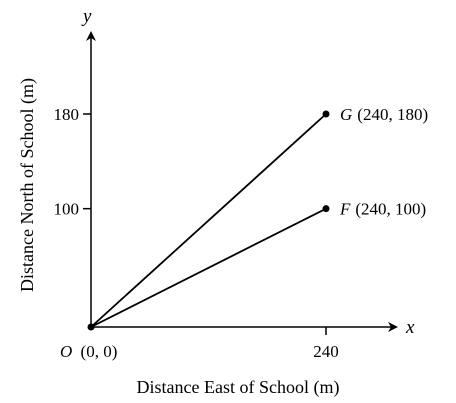 The width and height of the screenshot is (456, 403). I want to click on point-f, so click(326, 209).